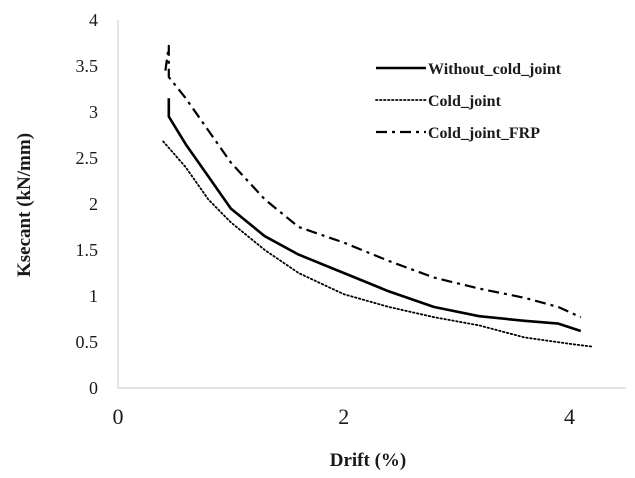 The height and width of the screenshot is (478, 635). What do you see at coordinates (93, 204) in the screenshot?
I see `y-tick-label: 2` at bounding box center [93, 204].